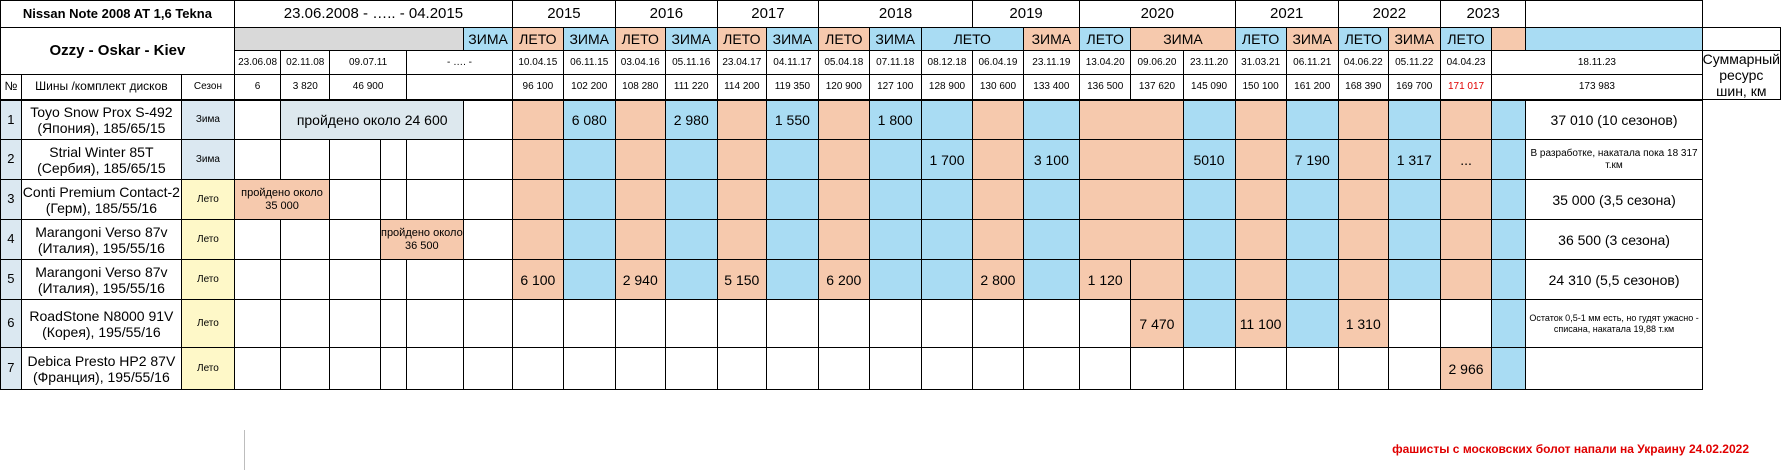 The image size is (1781, 470). What do you see at coordinates (422, 240) in the screenshot?
I see `pre-2015-note: пройдено около 36 500` at bounding box center [422, 240].